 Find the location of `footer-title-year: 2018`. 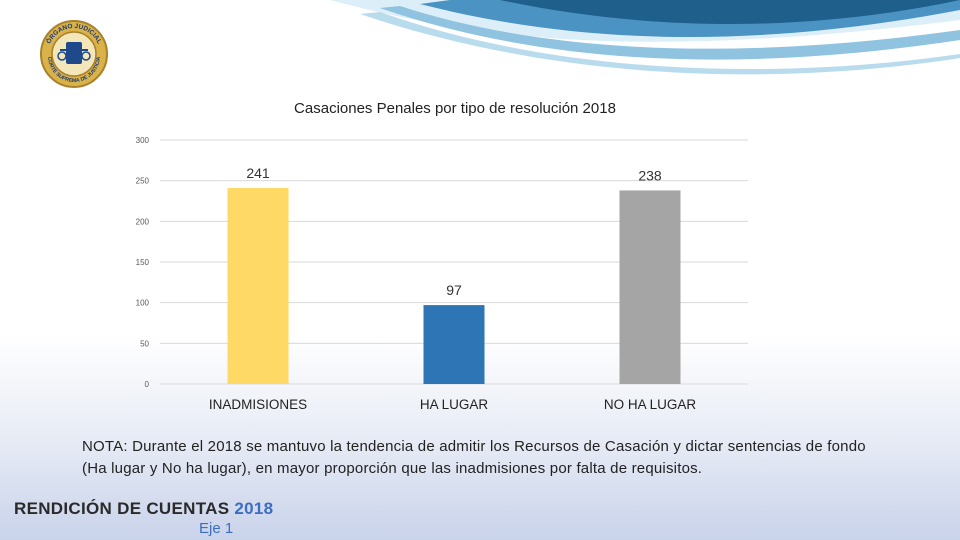

footer-title-year: 2018 is located at coordinates (254, 508).